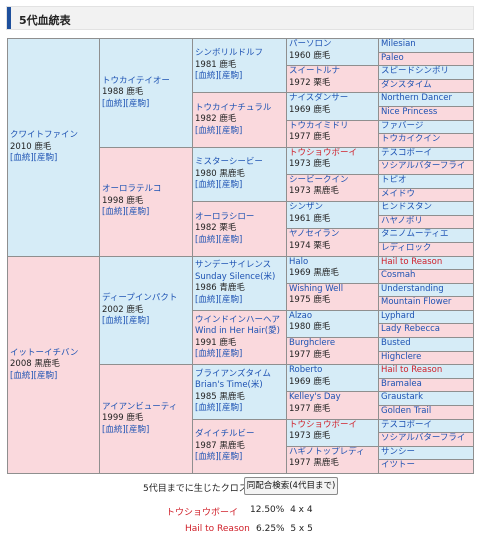 The height and width of the screenshot is (543, 480). I want to click on horse-info: 2002 鹿毛, so click(123, 309).